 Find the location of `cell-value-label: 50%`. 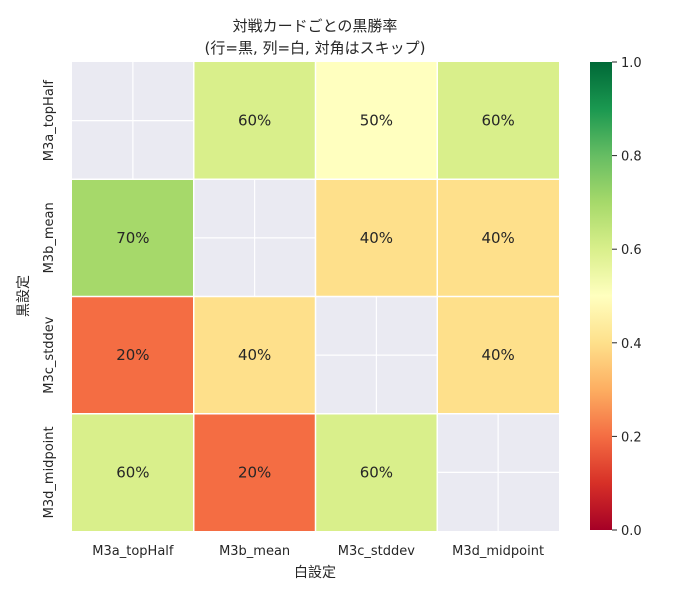

cell-value-label: 50% is located at coordinates (376, 121).